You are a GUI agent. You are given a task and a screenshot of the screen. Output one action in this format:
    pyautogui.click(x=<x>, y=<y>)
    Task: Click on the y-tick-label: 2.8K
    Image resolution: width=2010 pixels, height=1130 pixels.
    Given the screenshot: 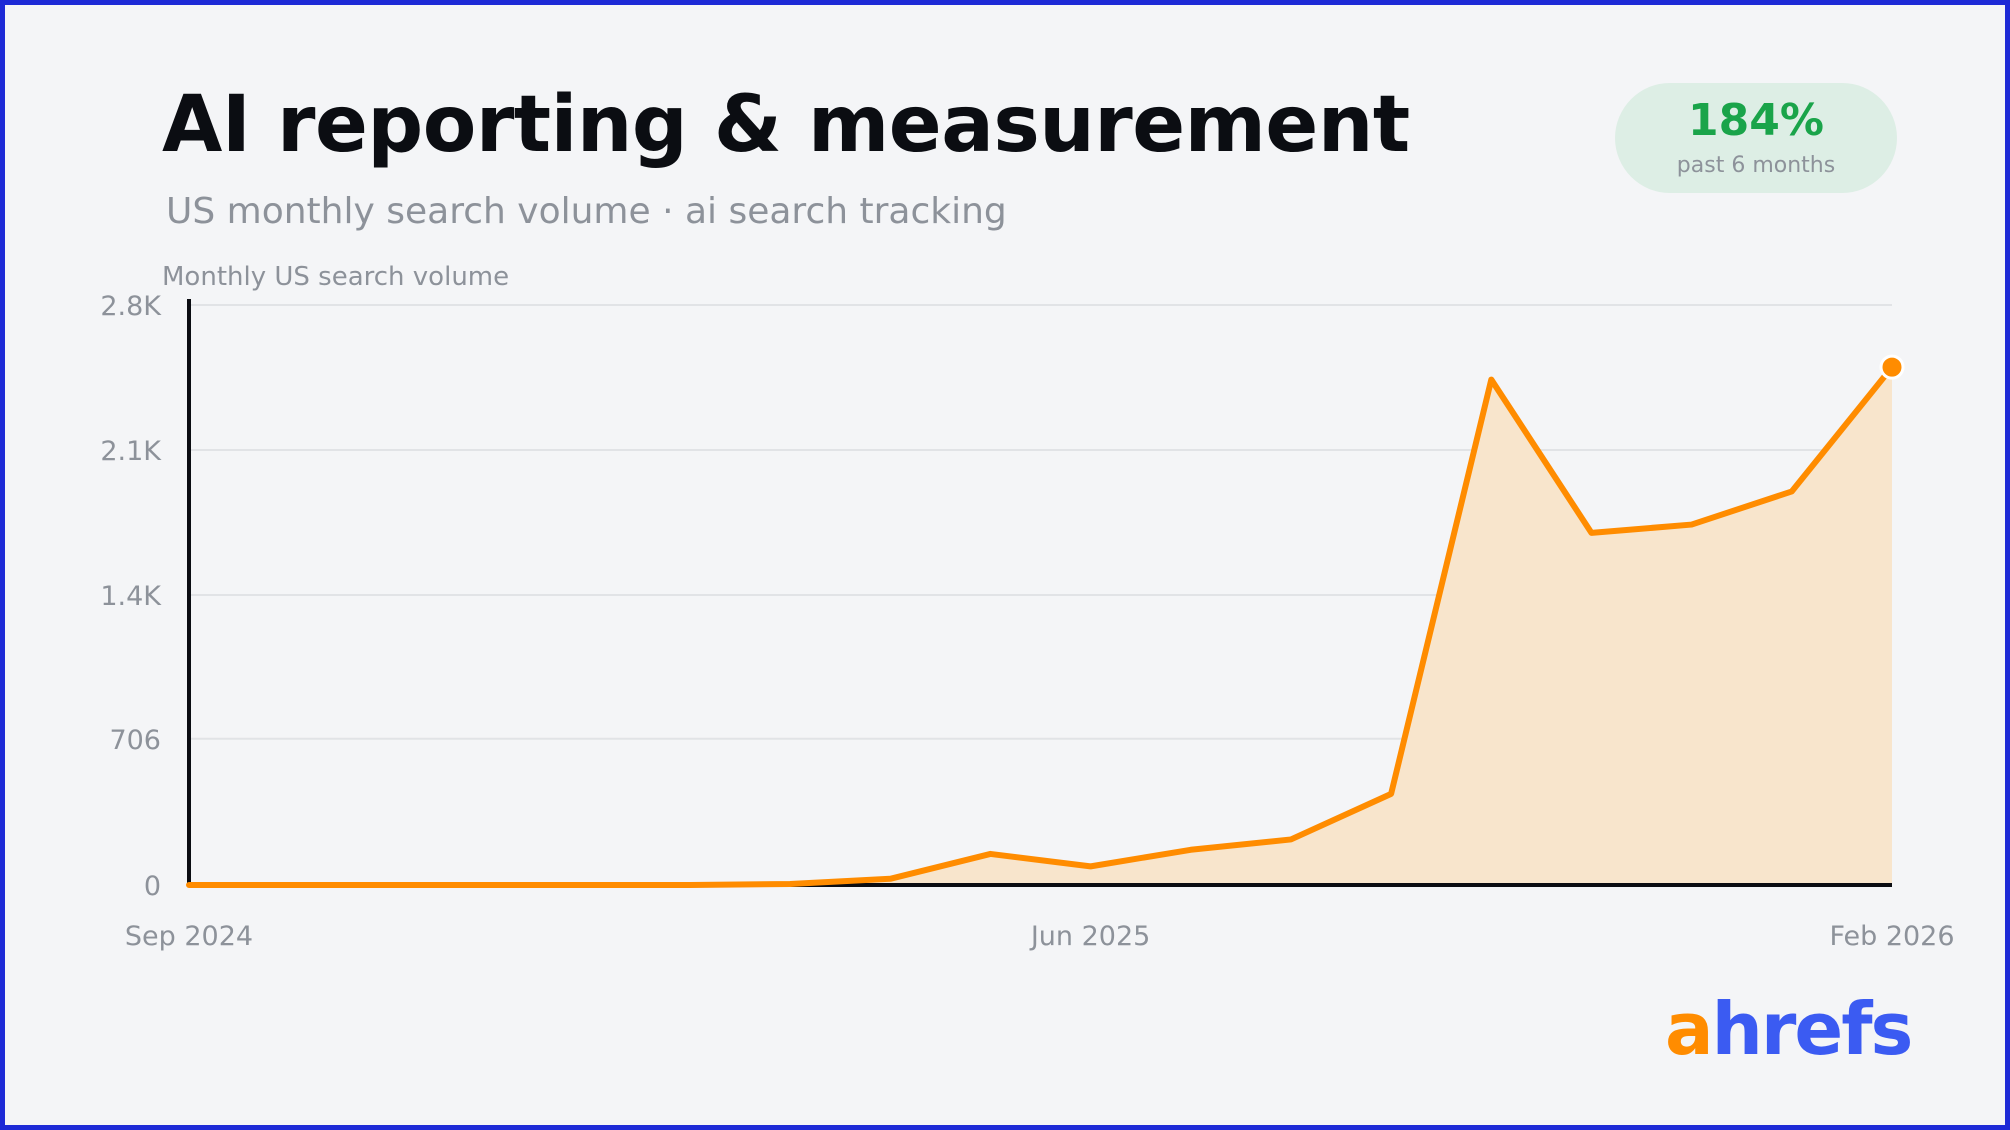 What is the action you would take?
    pyautogui.click(x=131, y=306)
    